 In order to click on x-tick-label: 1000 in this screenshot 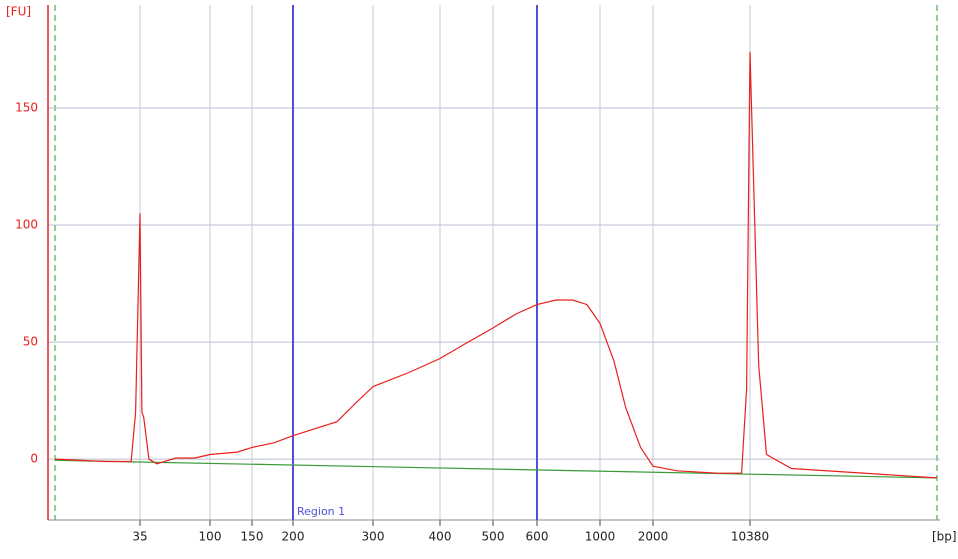, I will do `click(600, 537)`.